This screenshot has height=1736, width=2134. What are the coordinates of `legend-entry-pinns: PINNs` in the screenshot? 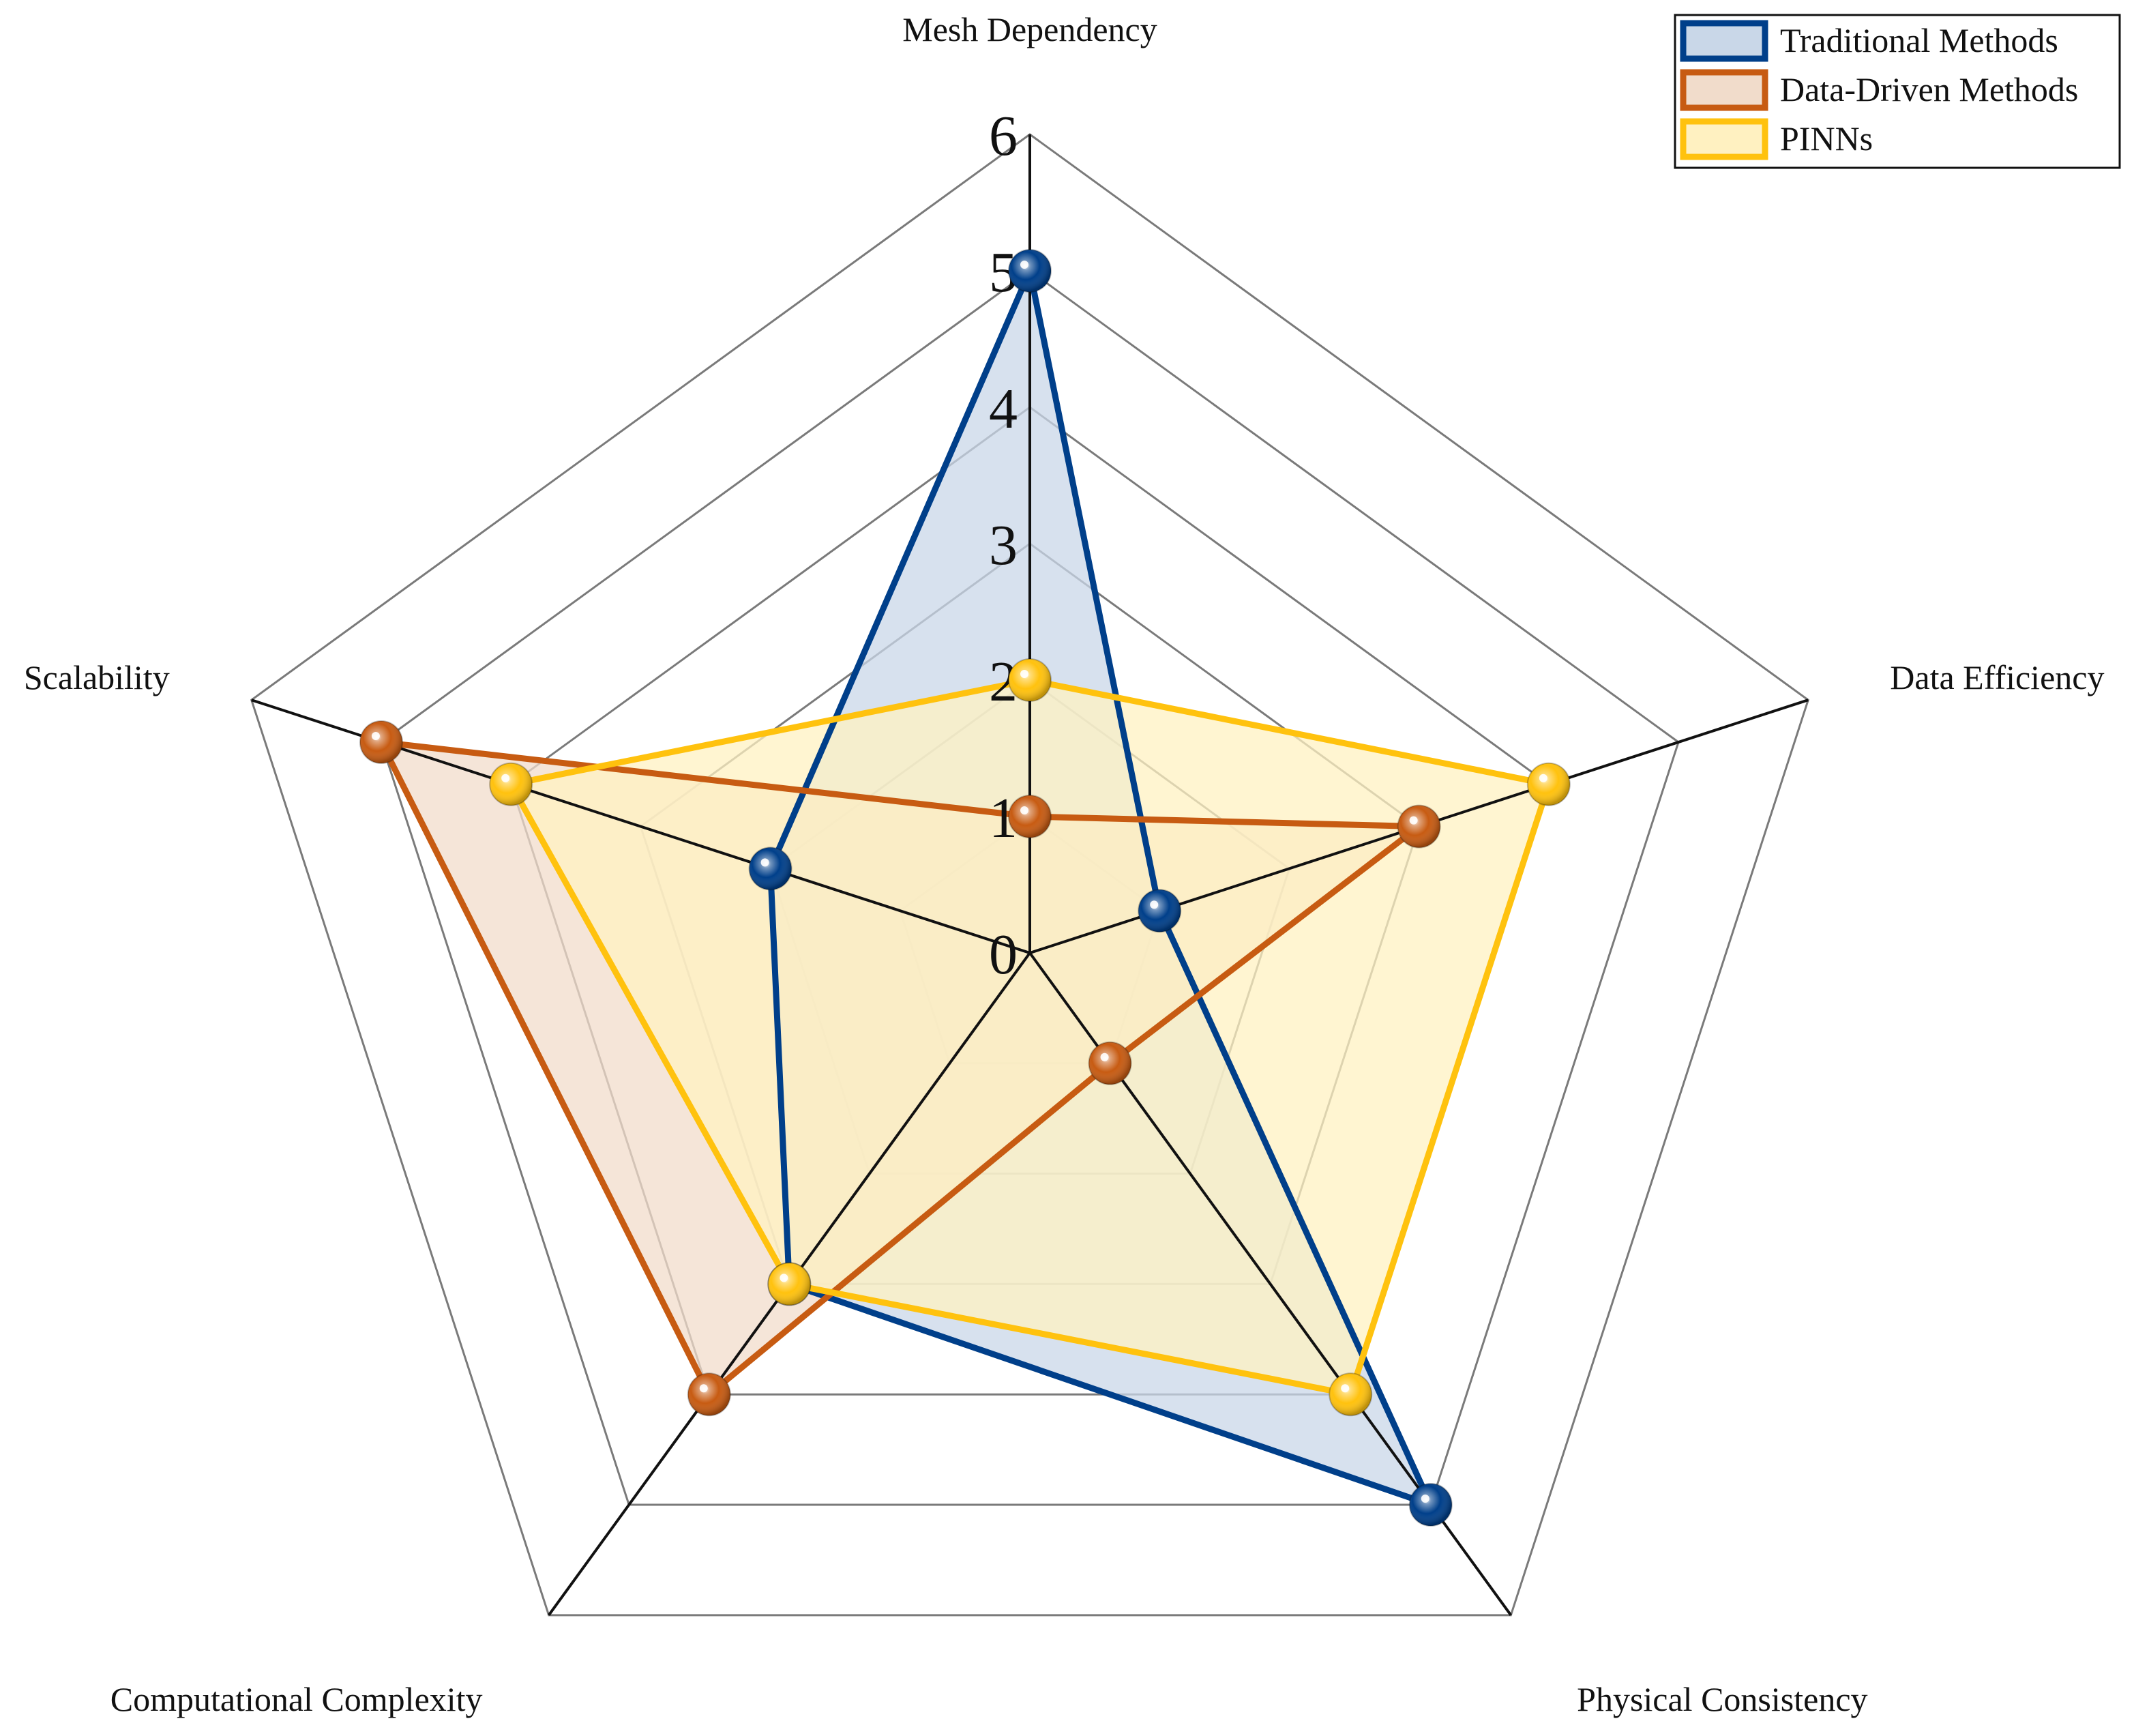 It's located at (1776, 139).